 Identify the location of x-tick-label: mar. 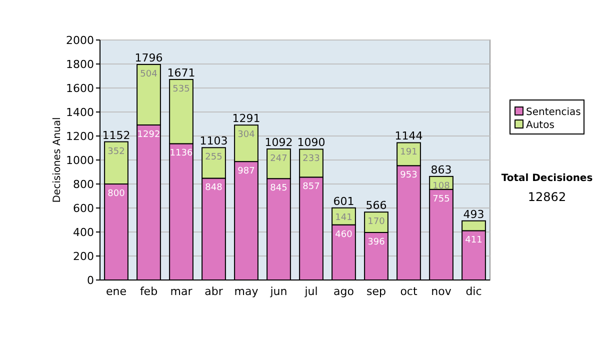
(181, 291).